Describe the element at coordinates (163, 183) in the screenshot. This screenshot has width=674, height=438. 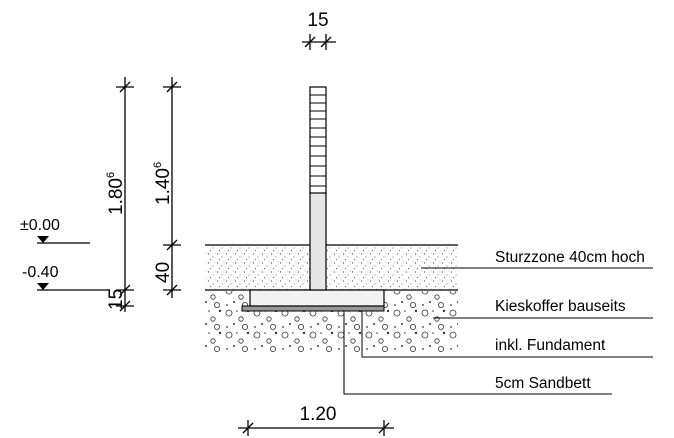
I see `dim-free-height-label: 1.406` at that location.